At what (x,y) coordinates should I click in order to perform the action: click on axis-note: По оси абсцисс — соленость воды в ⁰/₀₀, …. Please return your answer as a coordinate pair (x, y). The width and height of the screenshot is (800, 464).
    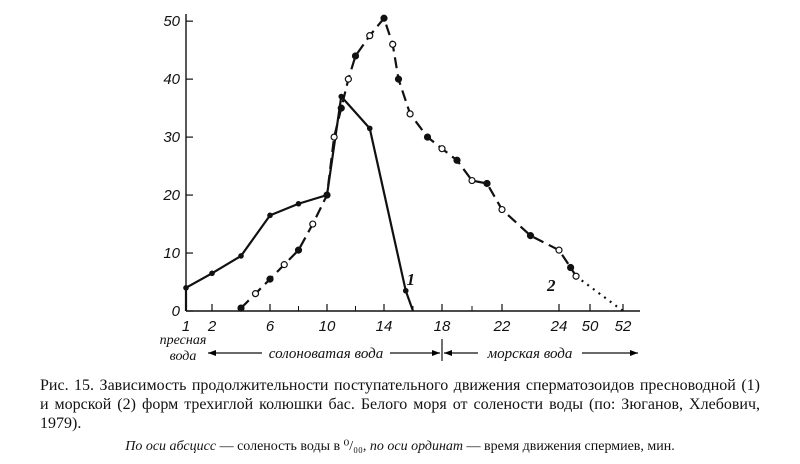
    Looking at the image, I should click on (400, 446).